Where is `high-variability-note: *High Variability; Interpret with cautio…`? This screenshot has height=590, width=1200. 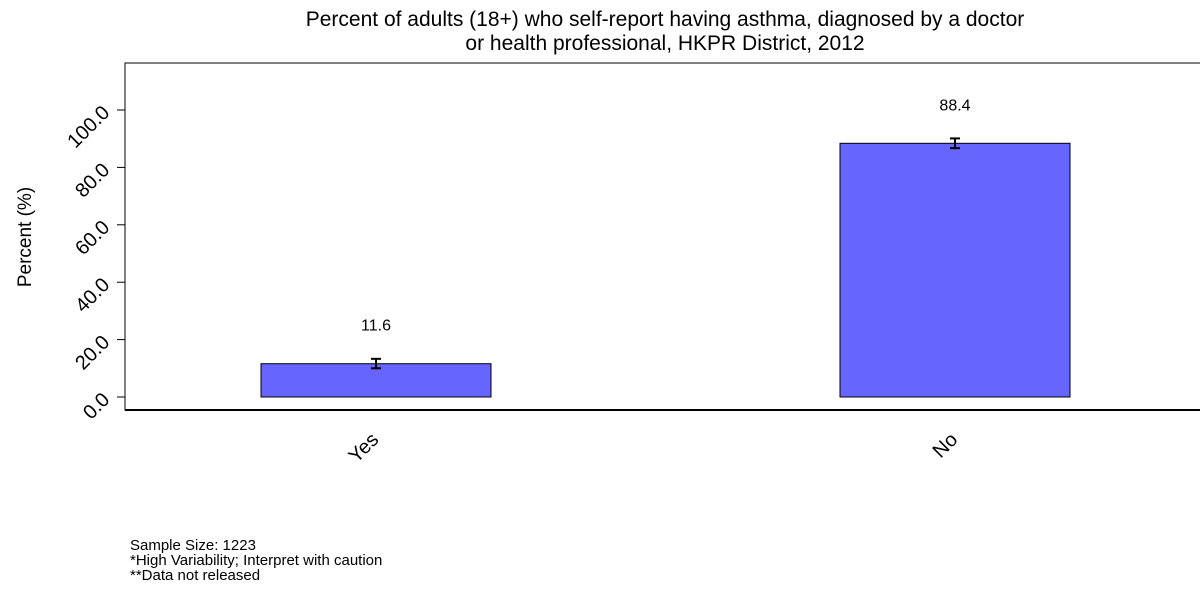 high-variability-note: *High Variability; Interpret with cautio… is located at coordinates (256, 560).